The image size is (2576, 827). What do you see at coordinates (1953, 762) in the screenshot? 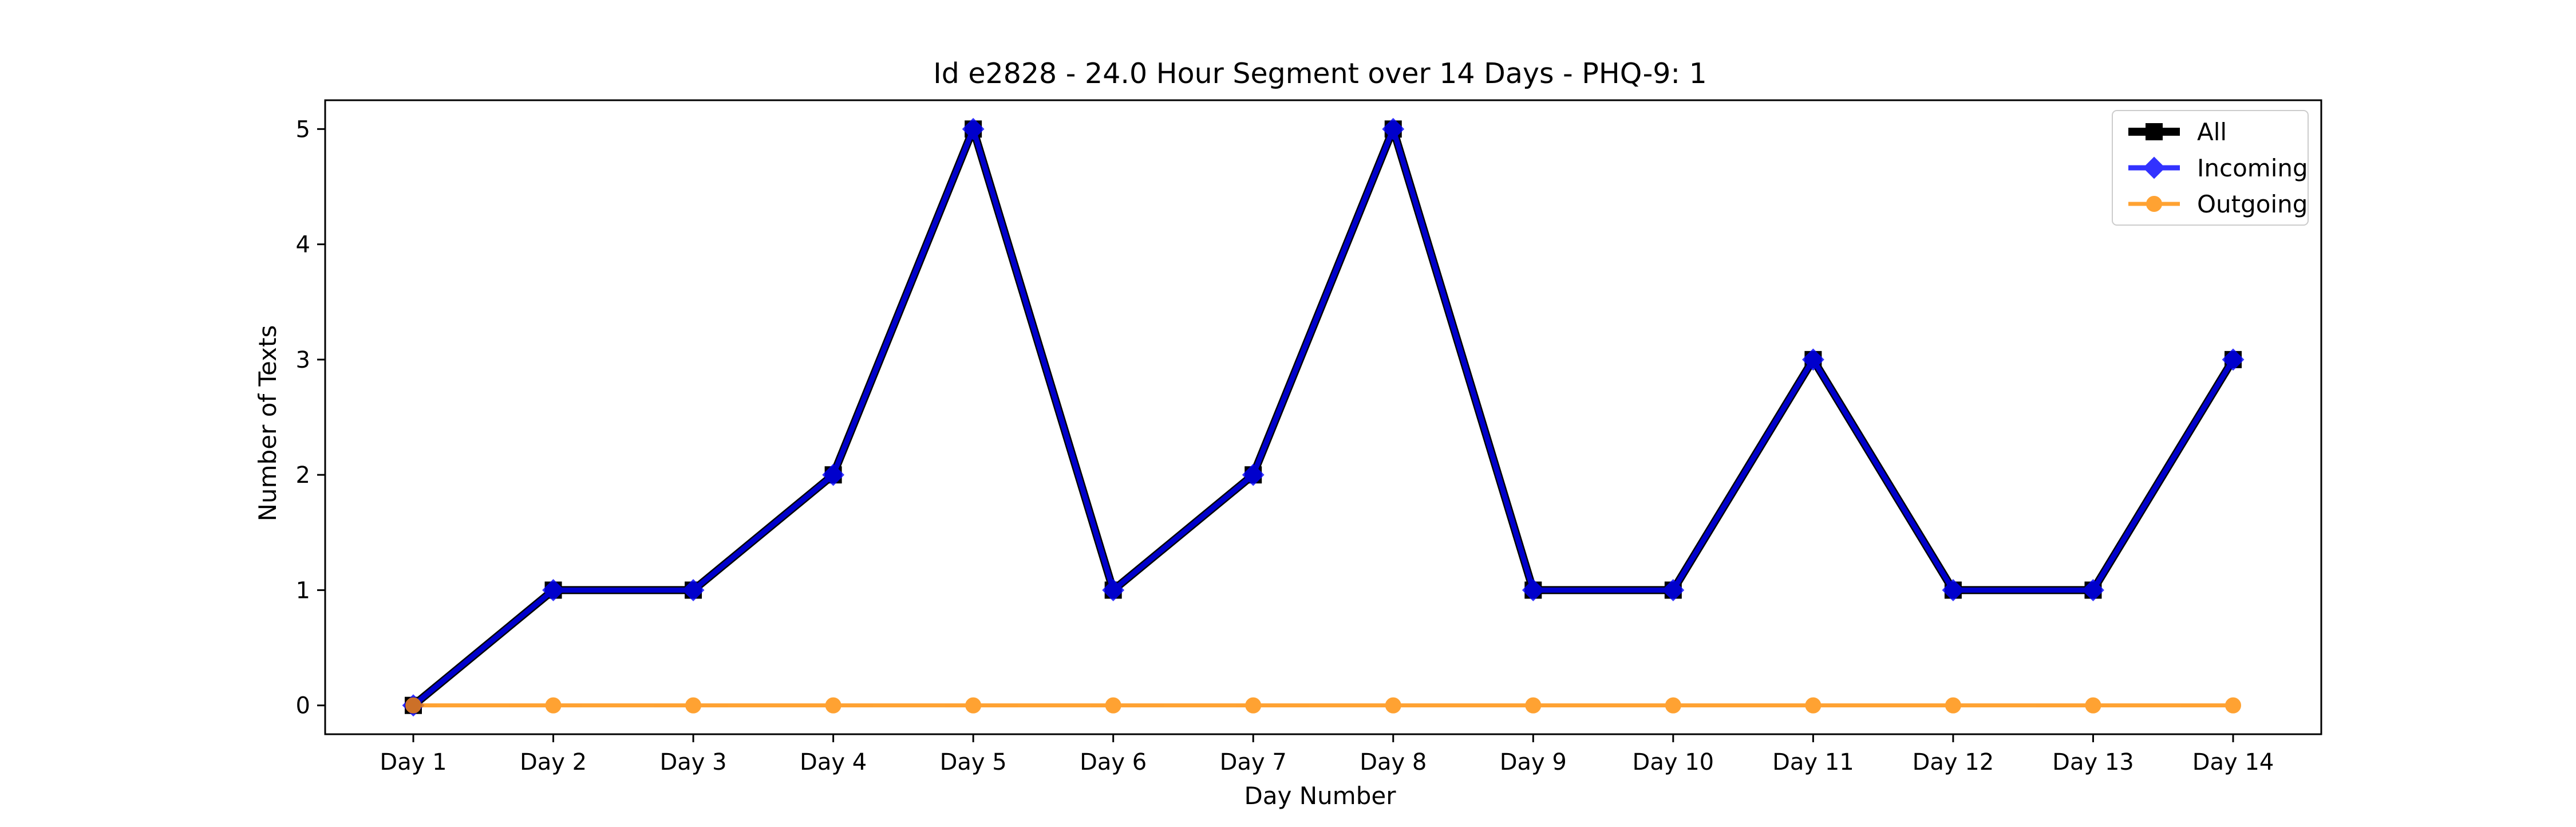
I see `x-tick-label: Day 12` at bounding box center [1953, 762].